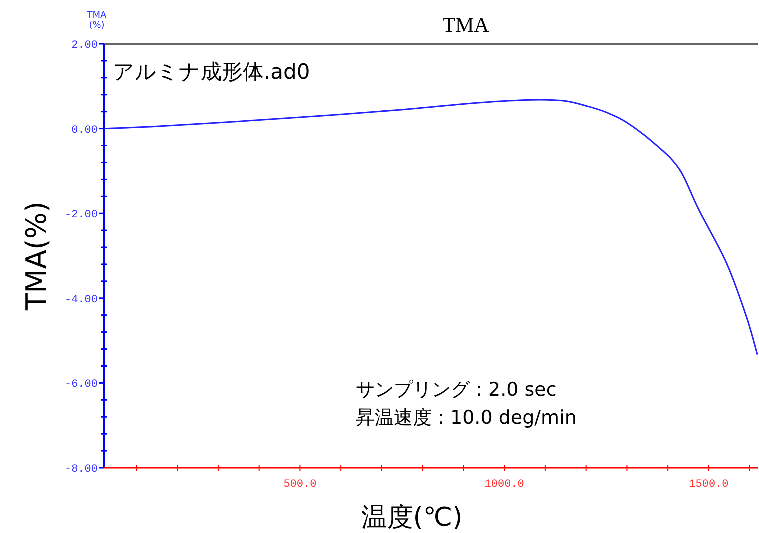  Describe the element at coordinates (504, 485) in the screenshot. I see `x-tick-label: 1000.0` at that location.